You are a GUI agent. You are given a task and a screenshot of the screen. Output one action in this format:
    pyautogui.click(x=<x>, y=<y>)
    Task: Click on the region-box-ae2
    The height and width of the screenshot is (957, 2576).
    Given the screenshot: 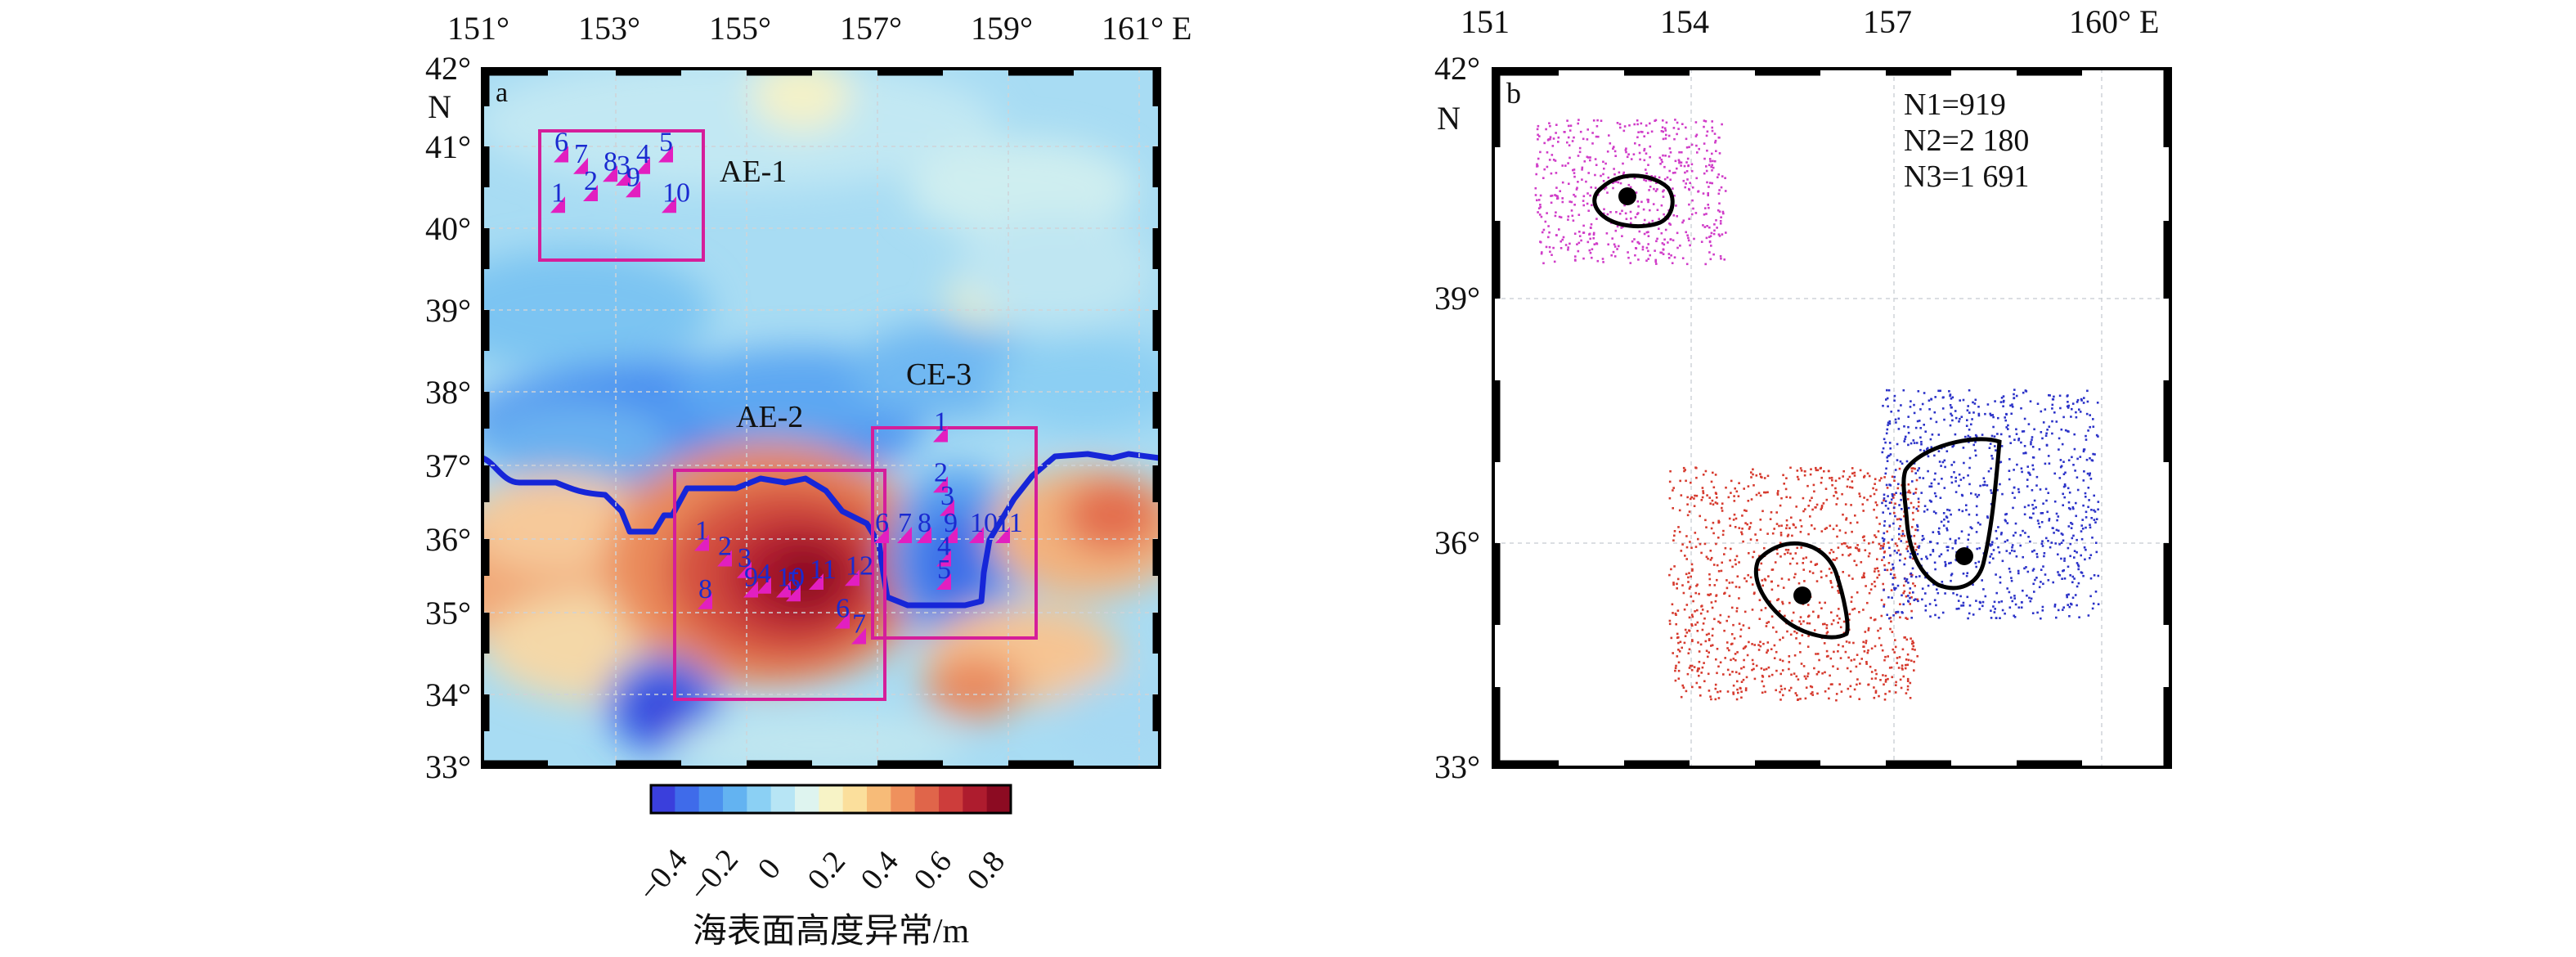 What is the action you would take?
    pyautogui.click(x=779, y=585)
    